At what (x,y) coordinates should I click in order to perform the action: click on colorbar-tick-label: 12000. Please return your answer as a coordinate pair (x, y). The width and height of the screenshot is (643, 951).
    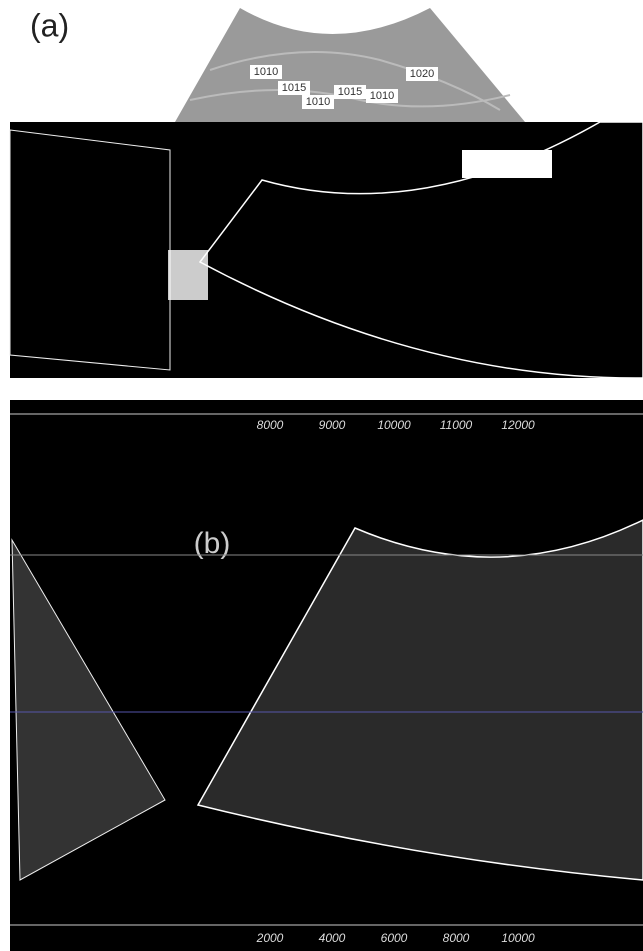
    Looking at the image, I should click on (518, 425).